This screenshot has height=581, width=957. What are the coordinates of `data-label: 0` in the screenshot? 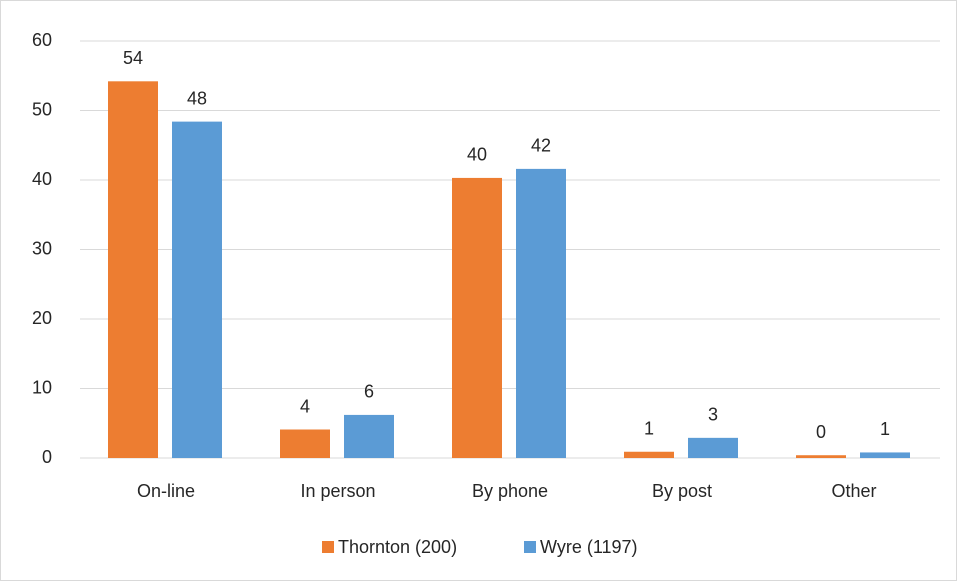 It's located at (821, 432).